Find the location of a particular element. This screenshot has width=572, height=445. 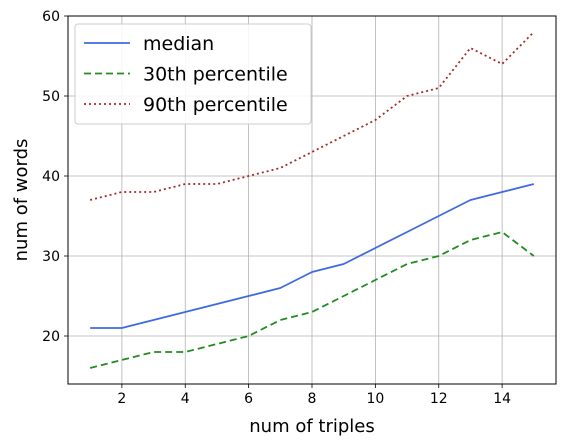

x-tick-label: 14 is located at coordinates (502, 399).